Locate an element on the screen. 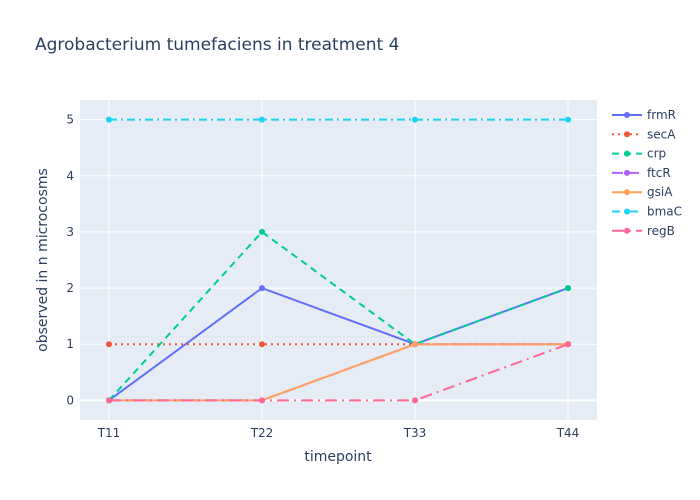  series-line-regB is located at coordinates (339, 372).